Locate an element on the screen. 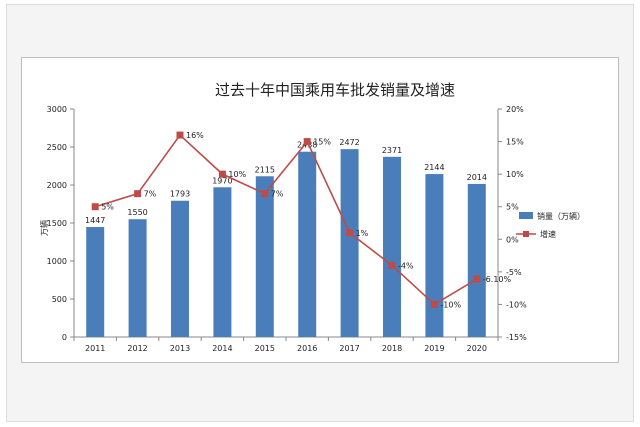  left-tick-label: 2500 is located at coordinates (57, 147).